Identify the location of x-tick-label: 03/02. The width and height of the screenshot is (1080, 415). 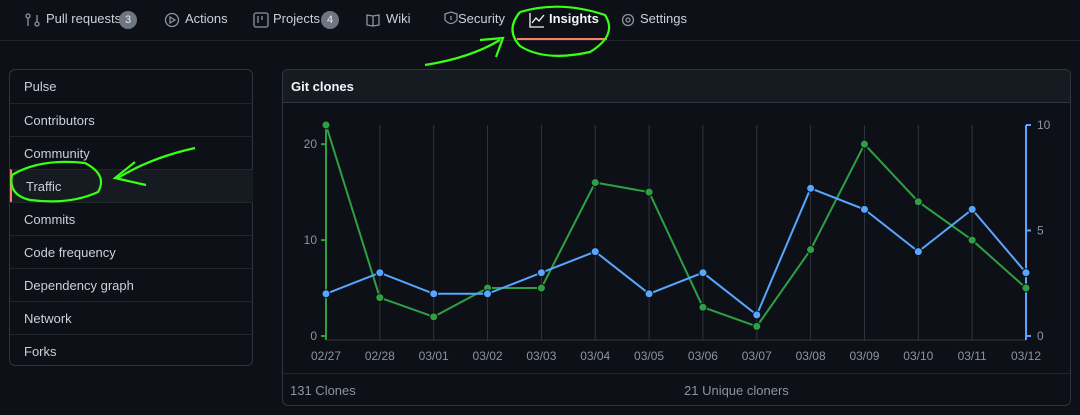
(488, 356).